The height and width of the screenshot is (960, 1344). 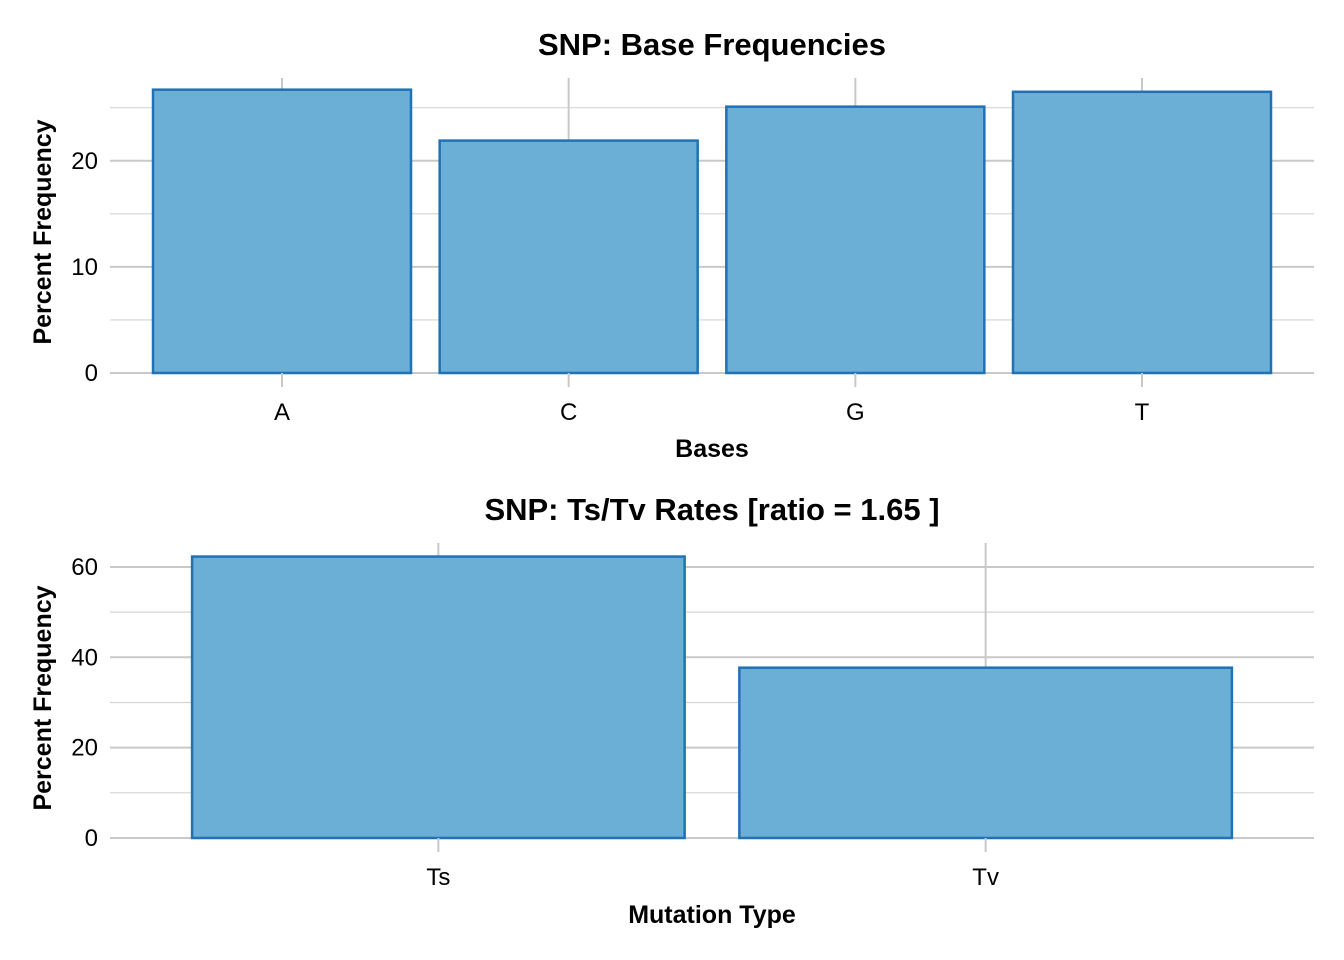 I want to click on bar-a, so click(x=282, y=231).